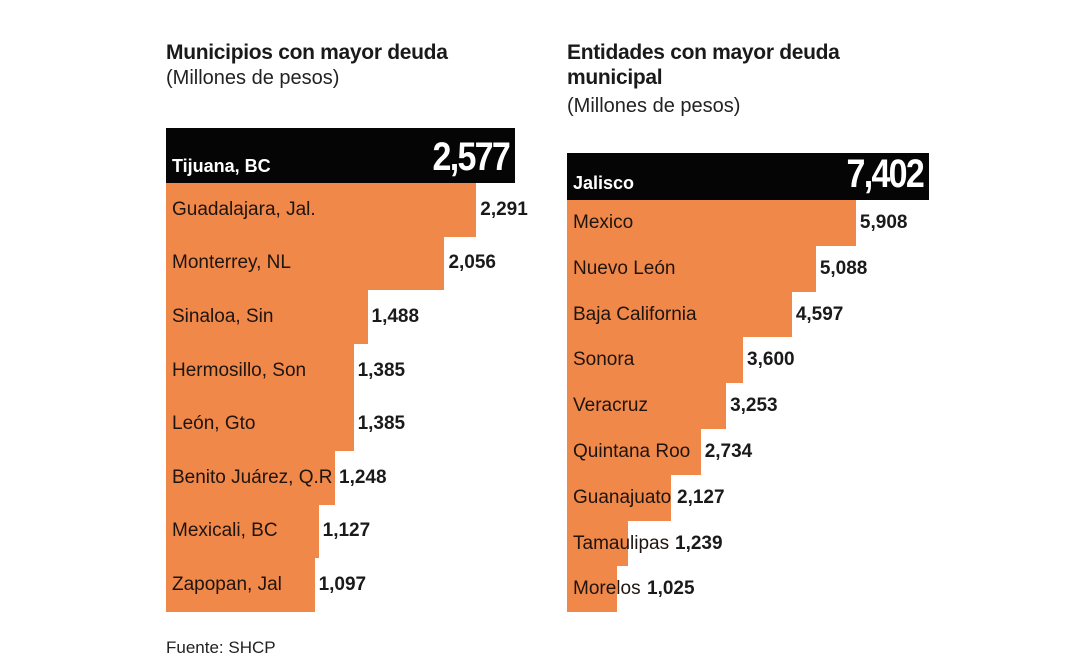 The height and width of the screenshot is (666, 1081). I want to click on chart-1-title: Municipios con mayor deuda, so click(307, 52).